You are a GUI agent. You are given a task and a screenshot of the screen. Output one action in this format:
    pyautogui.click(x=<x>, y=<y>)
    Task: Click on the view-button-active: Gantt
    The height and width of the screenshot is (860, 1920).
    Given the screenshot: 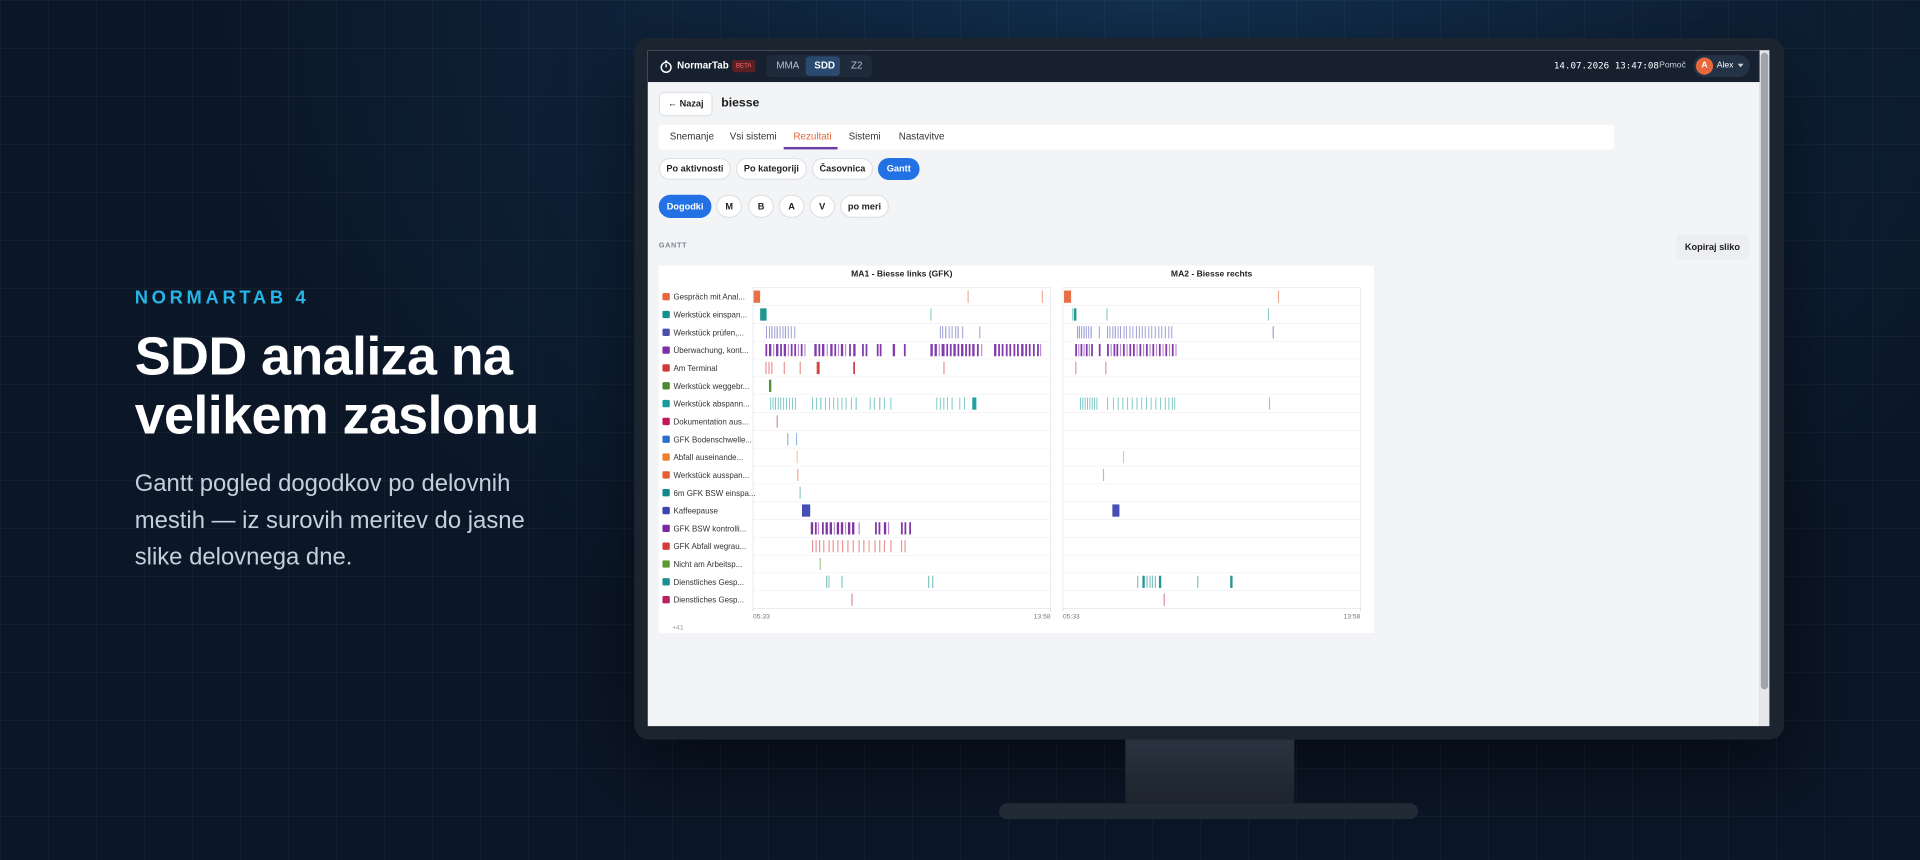 What is the action you would take?
    pyautogui.click(x=898, y=169)
    